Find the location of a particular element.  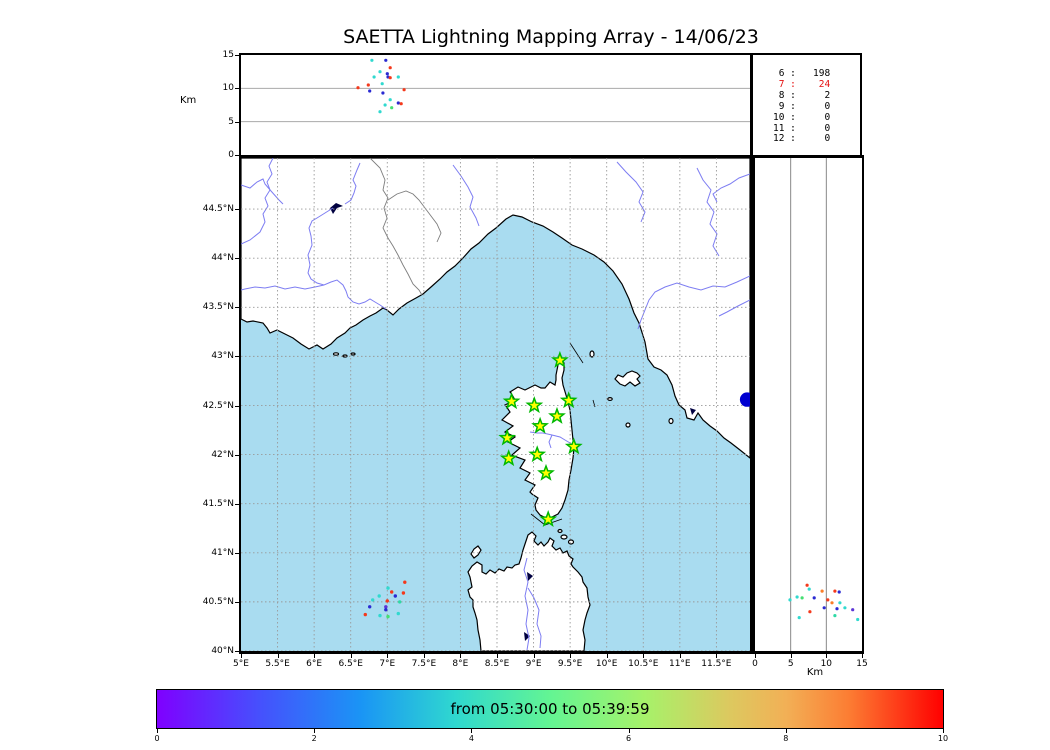

station-count-row: 10 : 0 is located at coordinates (802, 117).